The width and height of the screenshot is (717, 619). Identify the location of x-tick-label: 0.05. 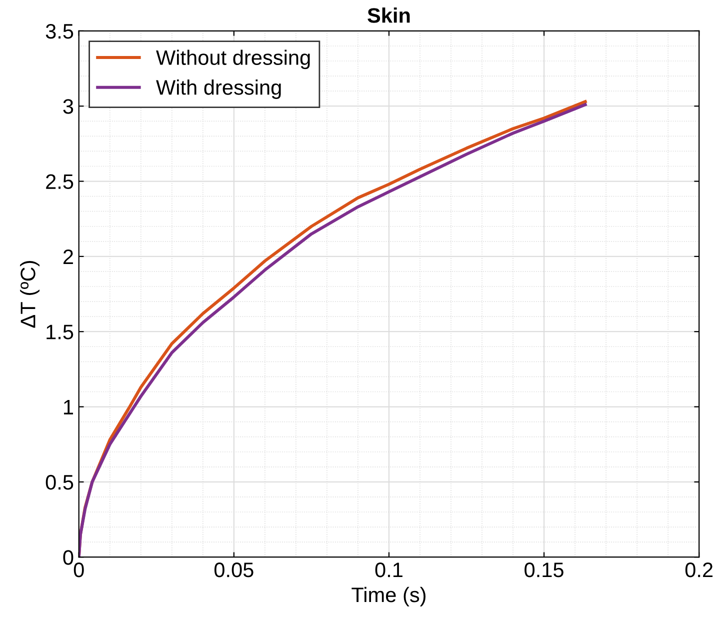
(234, 570).